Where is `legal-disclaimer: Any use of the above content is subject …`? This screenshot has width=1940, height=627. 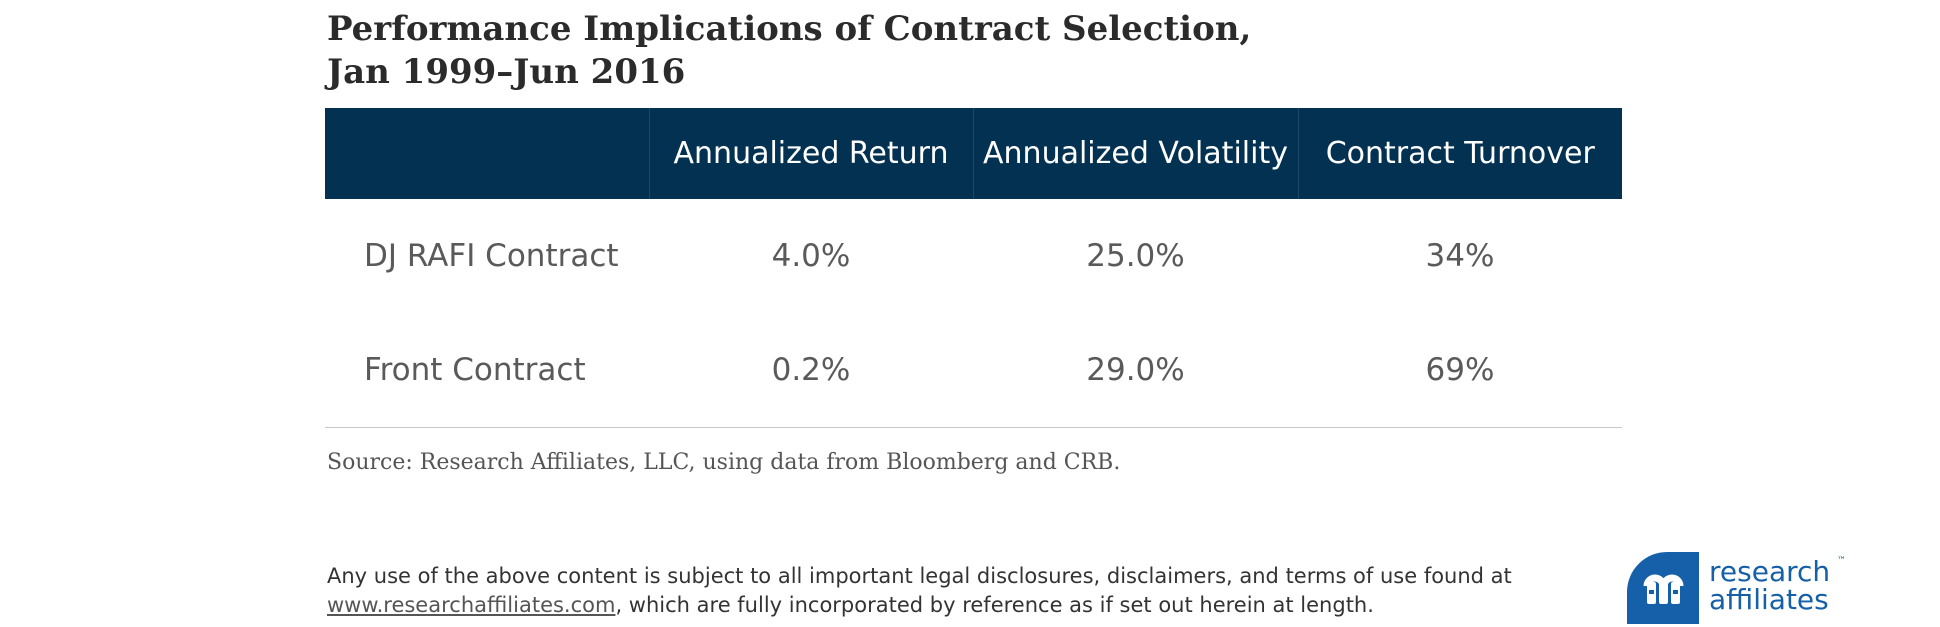 legal-disclaimer: Any use of the above content is subject … is located at coordinates (927, 591).